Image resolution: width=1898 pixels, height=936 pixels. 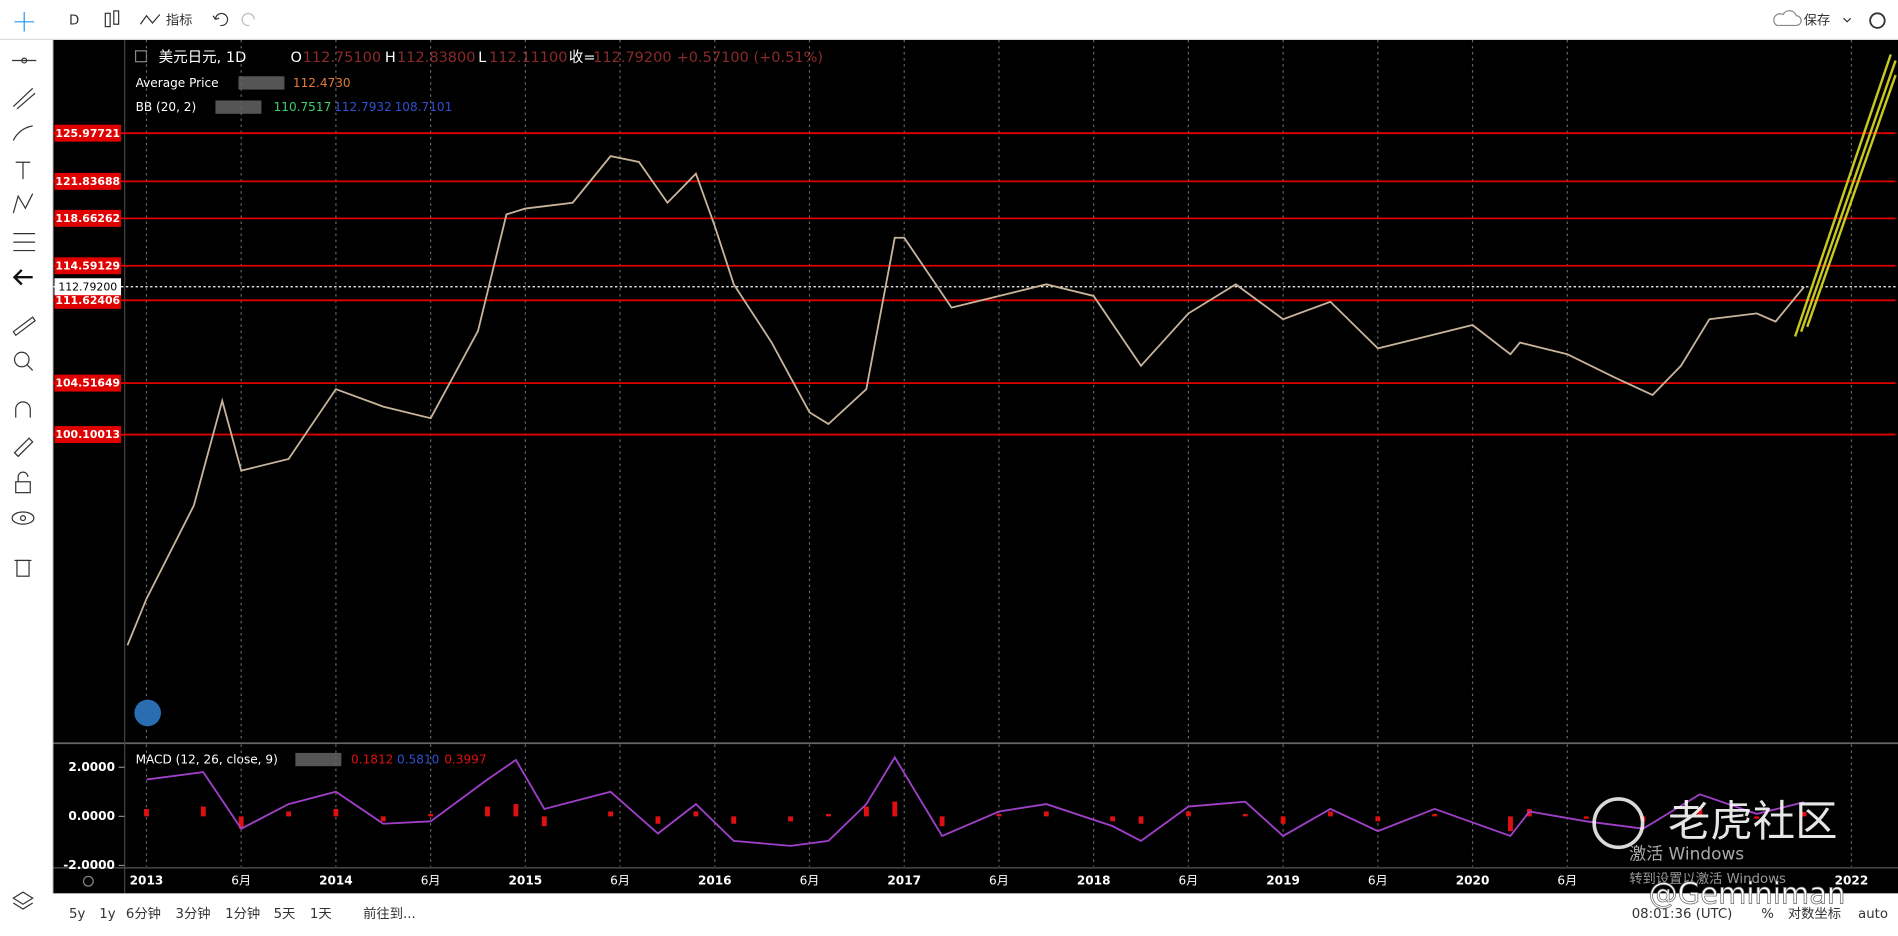 I want to click on bb-name: BB (20, 2), so click(x=166, y=107).